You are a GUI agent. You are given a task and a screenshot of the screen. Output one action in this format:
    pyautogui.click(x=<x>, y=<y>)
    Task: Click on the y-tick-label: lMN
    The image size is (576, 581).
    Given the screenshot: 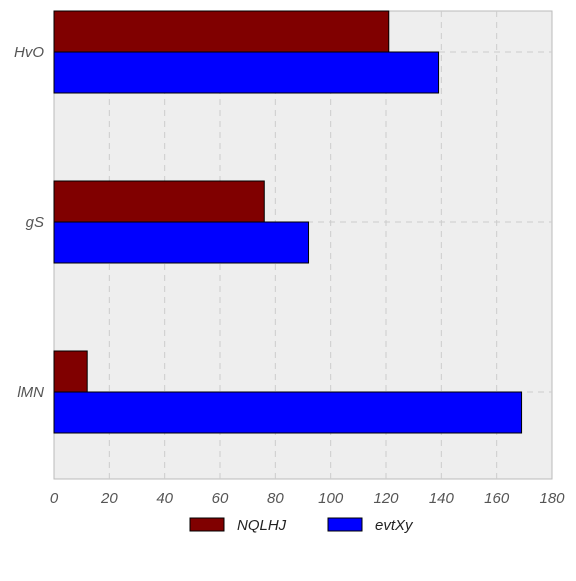 What is the action you would take?
    pyautogui.click(x=30, y=392)
    